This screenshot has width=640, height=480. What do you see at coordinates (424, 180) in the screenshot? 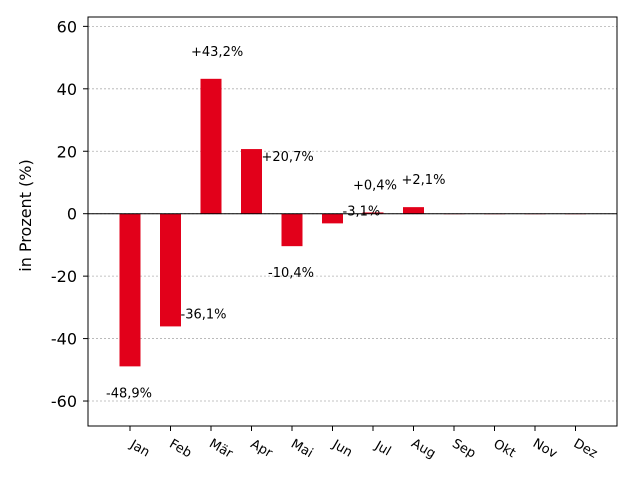
I see `data-label-aug: +2,1%` at bounding box center [424, 180].